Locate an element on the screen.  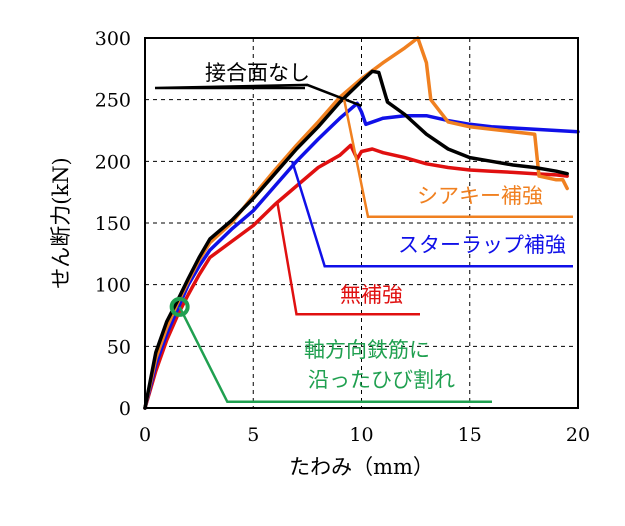
y-tick-label-2: 100 is located at coordinates (113, 286).